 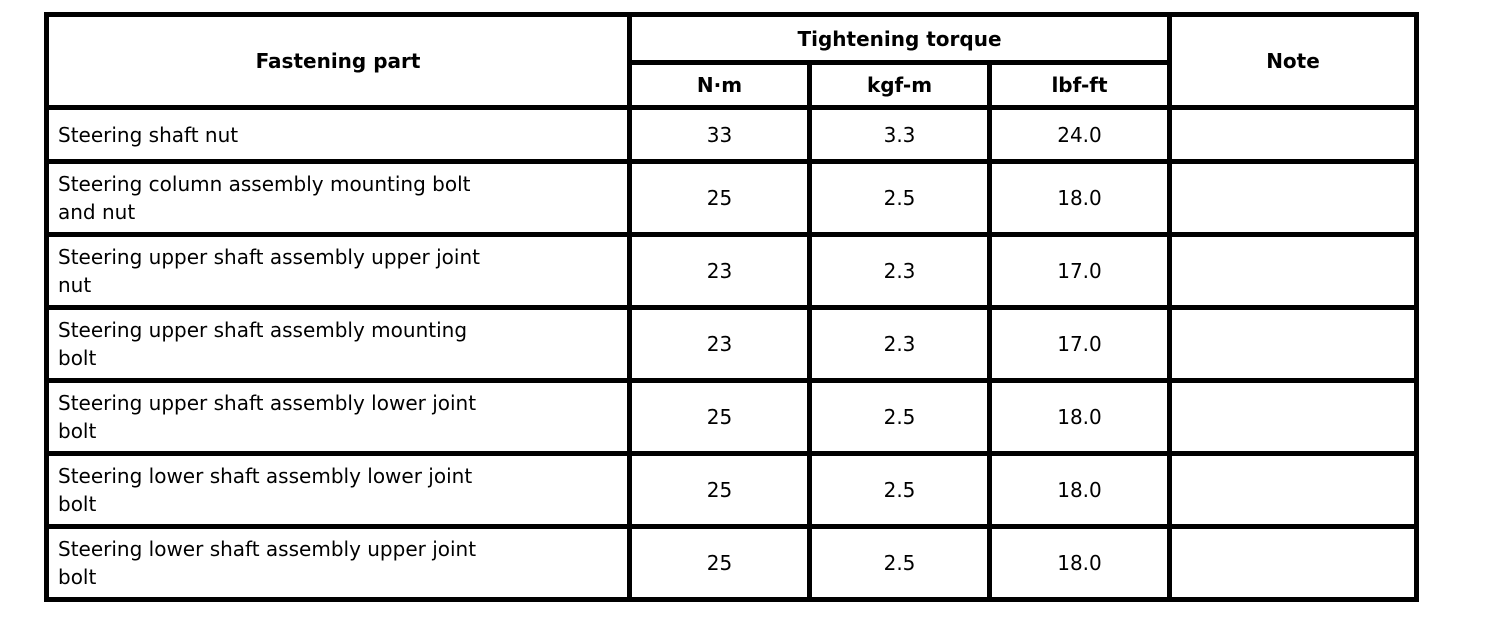 I want to click on torque-kgfm-cell: 3.3, so click(x=899, y=134).